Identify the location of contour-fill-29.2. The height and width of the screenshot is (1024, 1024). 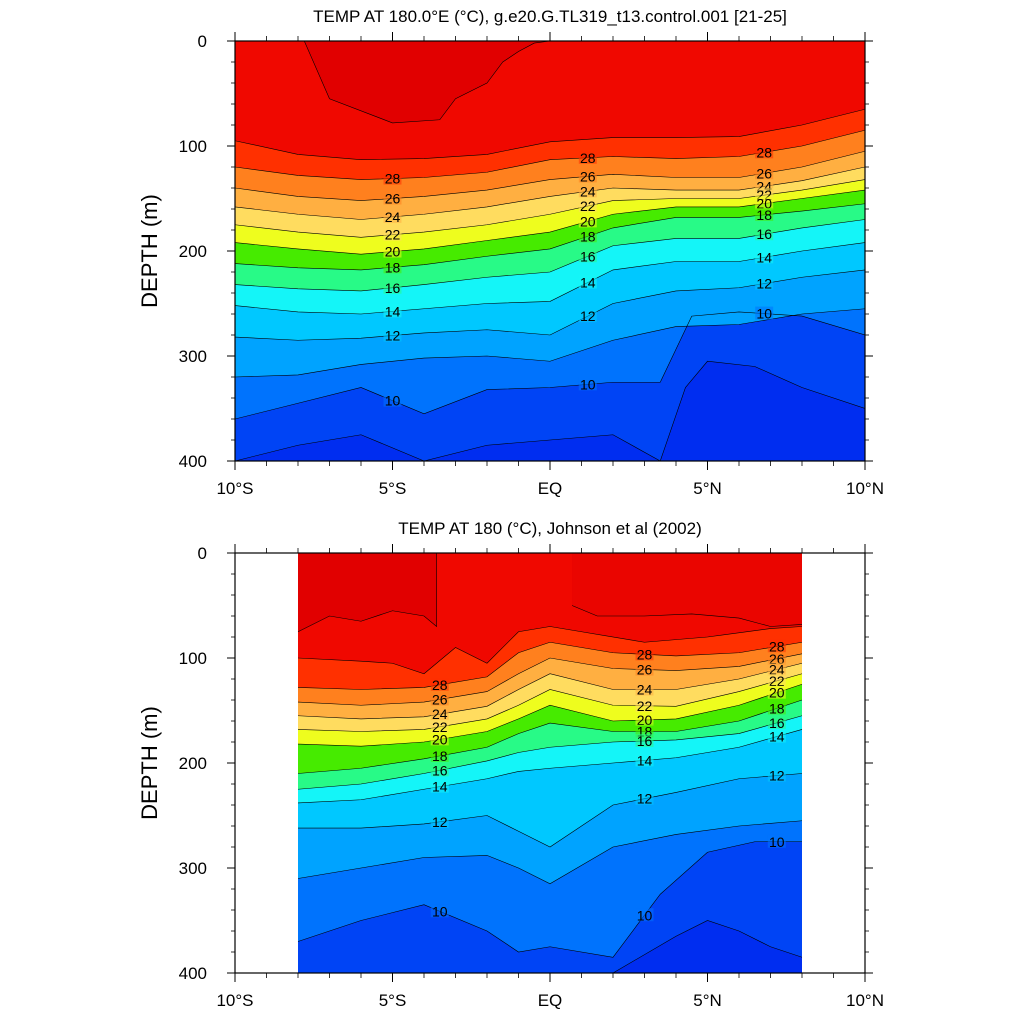
(687, 590).